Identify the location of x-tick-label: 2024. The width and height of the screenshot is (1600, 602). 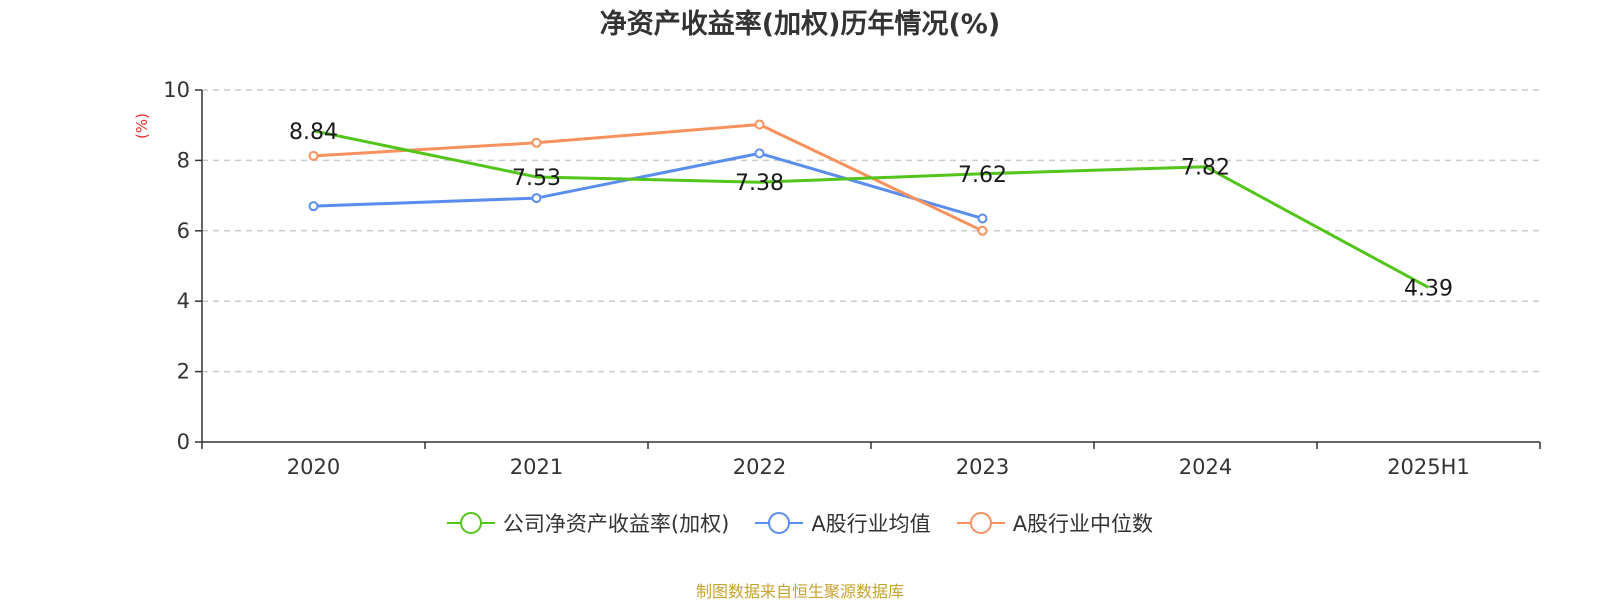
(1205, 467).